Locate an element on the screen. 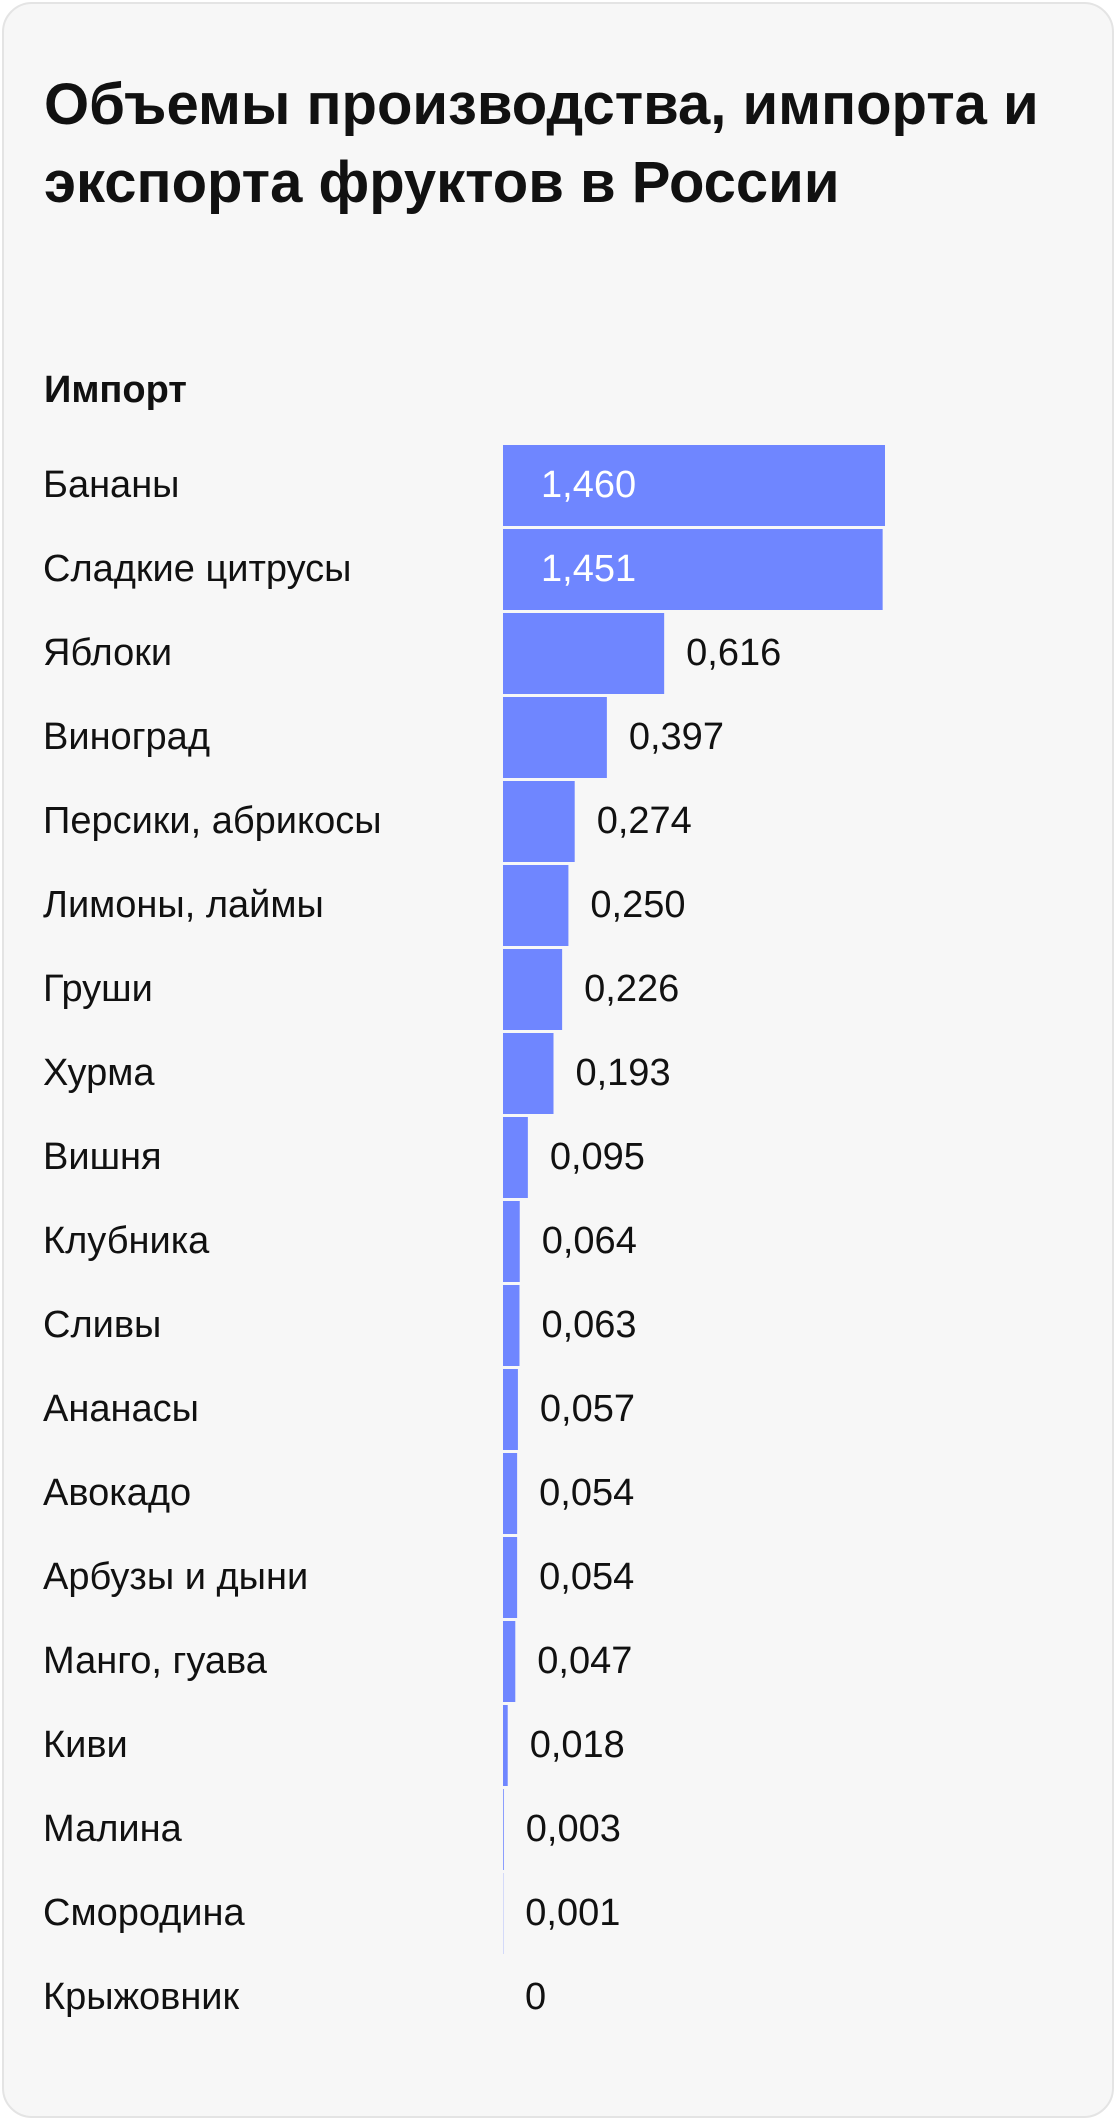 The height and width of the screenshot is (2124, 1120). category-label: Бананы is located at coordinates (111, 485).